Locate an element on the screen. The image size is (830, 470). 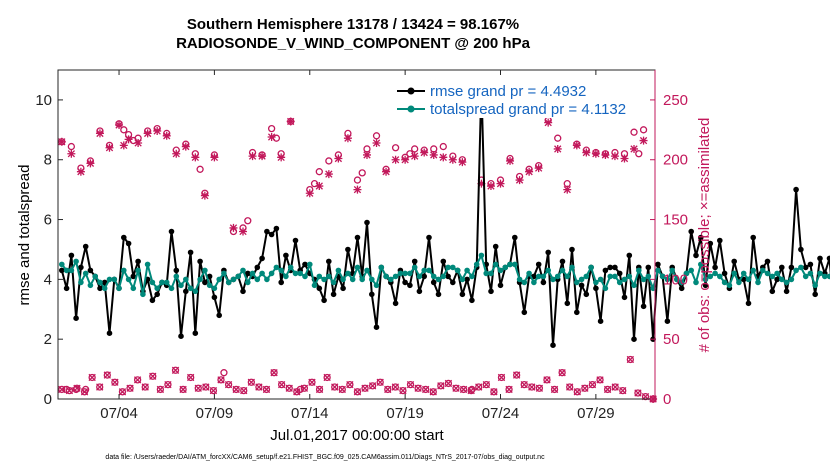
y2-tick-label: 100 is located at coordinates (675, 279).